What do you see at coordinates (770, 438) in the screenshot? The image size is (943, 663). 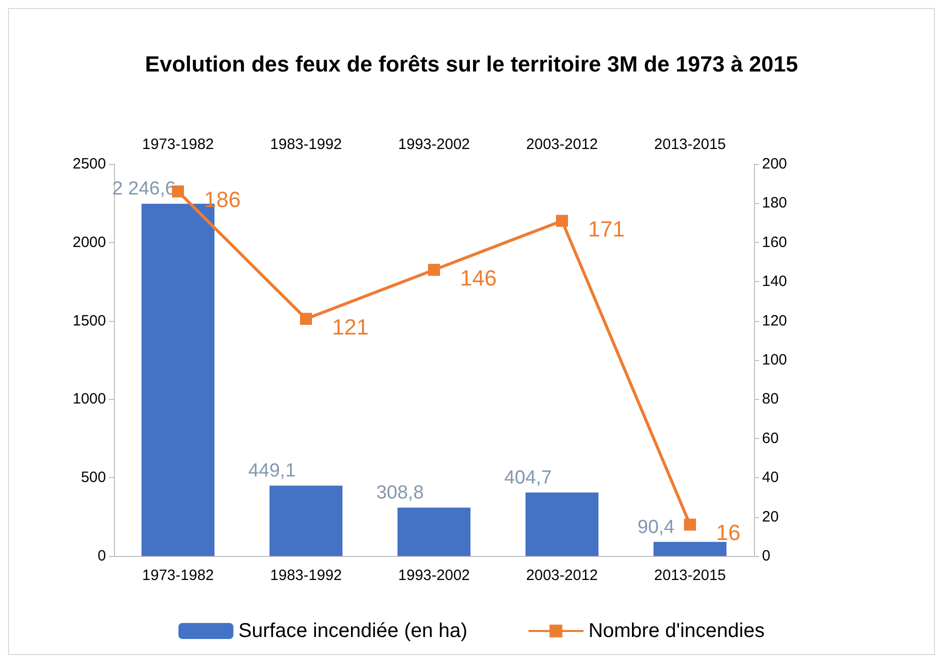 I see `y2-tick-label: 60` at bounding box center [770, 438].